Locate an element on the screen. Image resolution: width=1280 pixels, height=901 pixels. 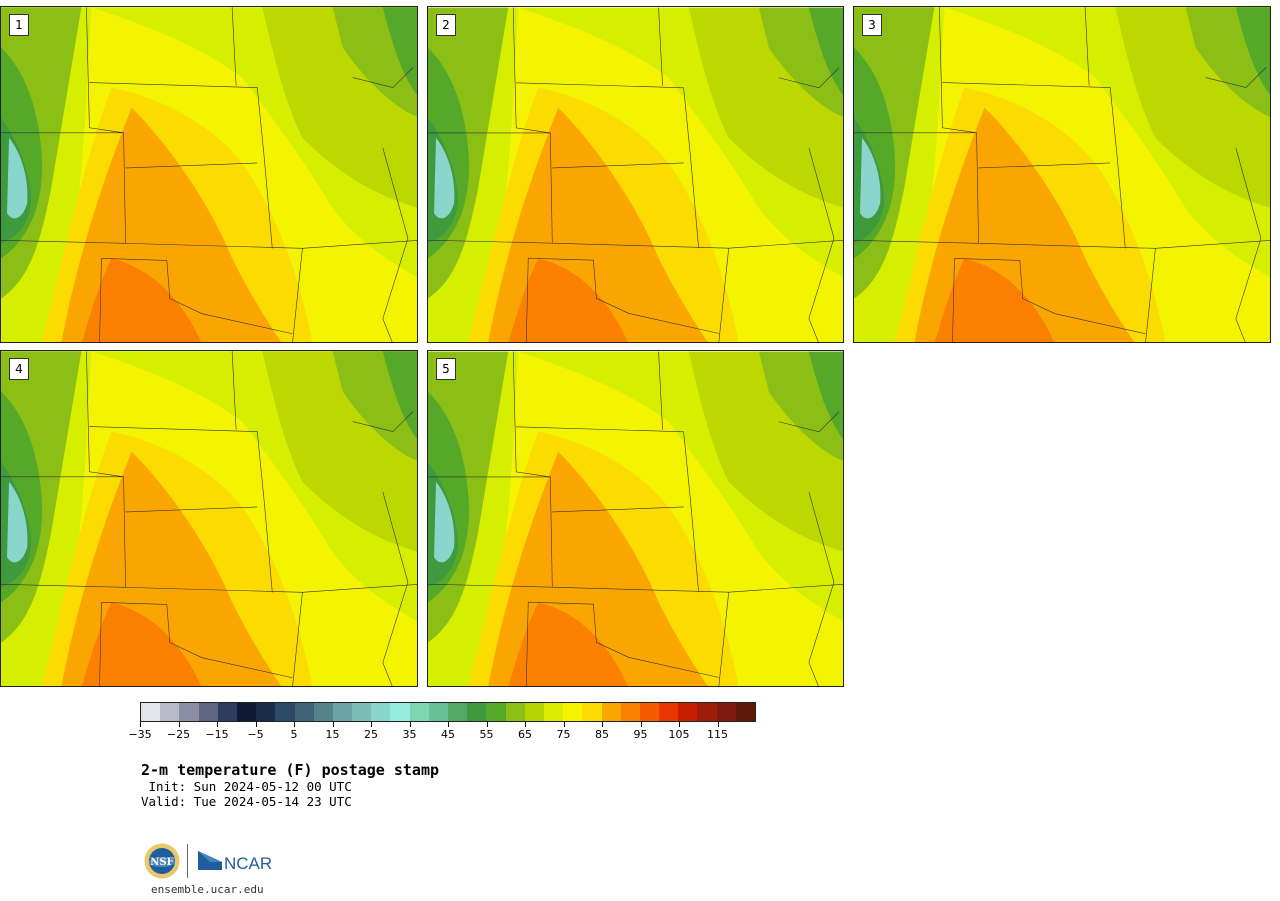
plot-title: 2-m temperature (F) postage stamp is located at coordinates (290, 770).